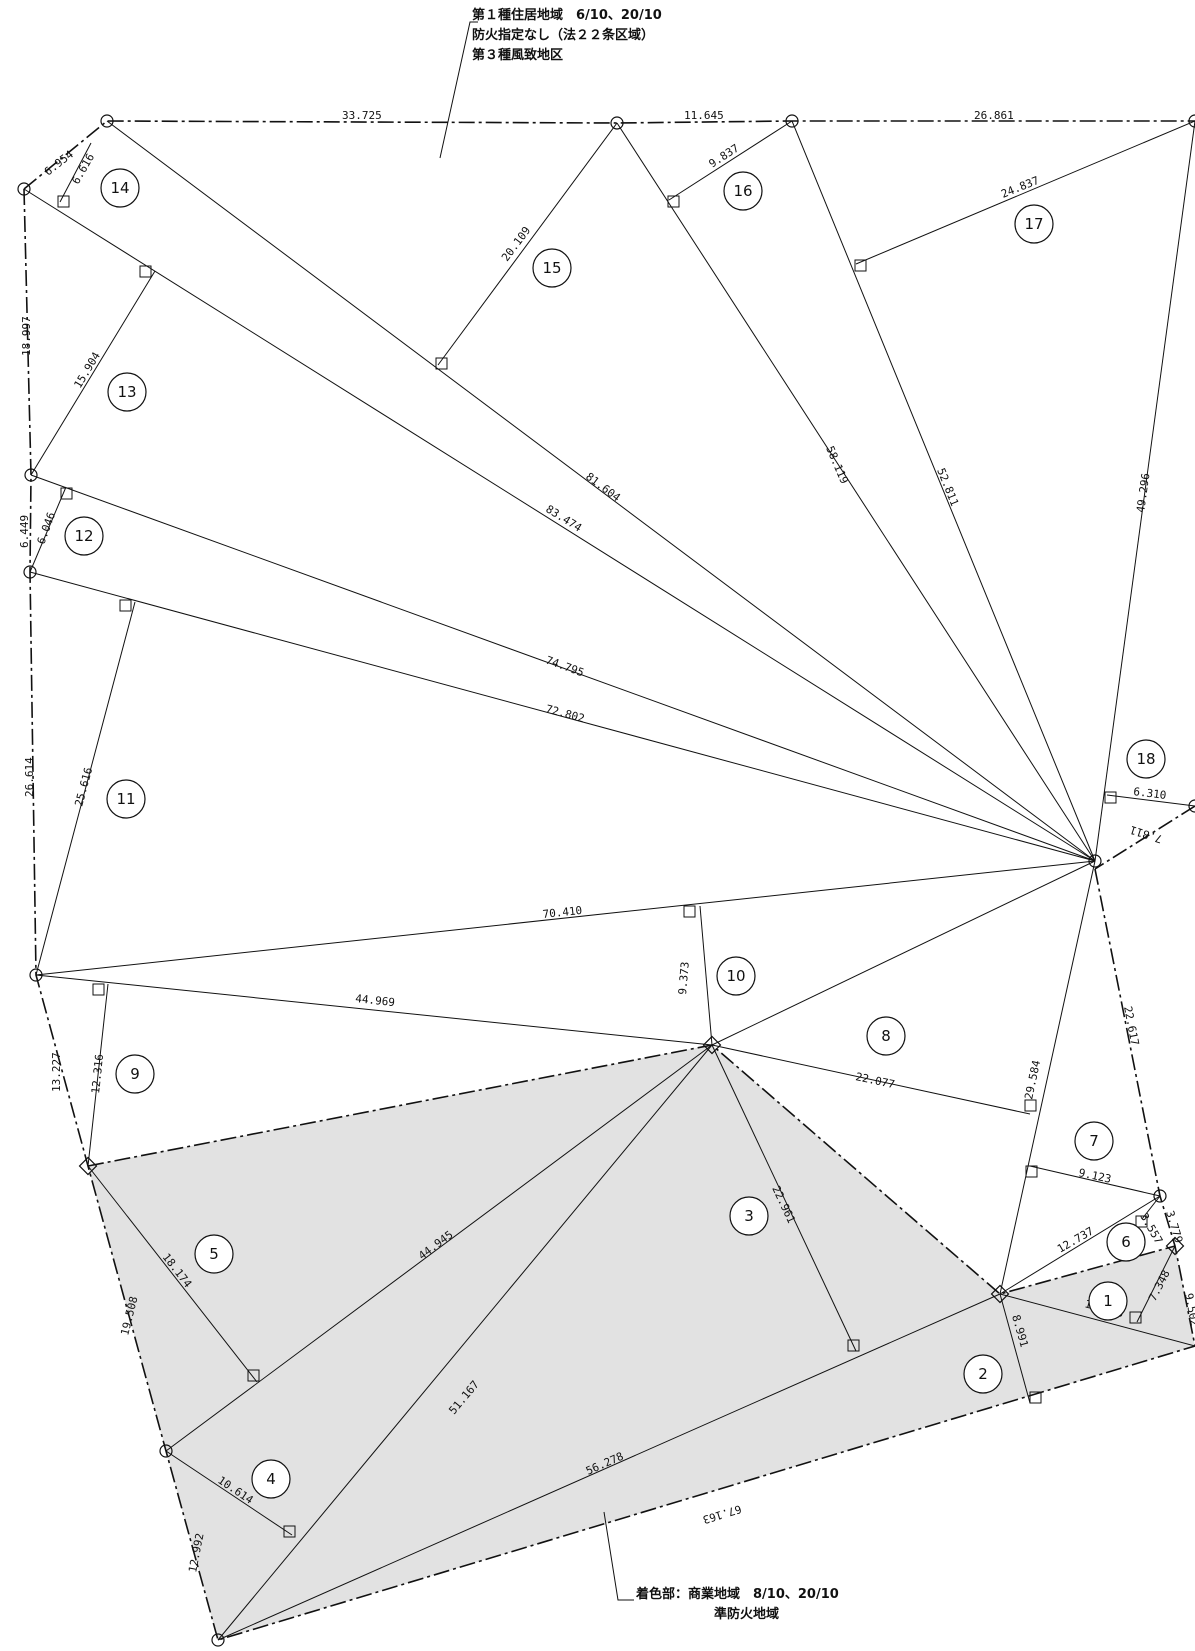 The image size is (1195, 1651). I want to click on measurement-label: 13.227, so click(56, 1072).